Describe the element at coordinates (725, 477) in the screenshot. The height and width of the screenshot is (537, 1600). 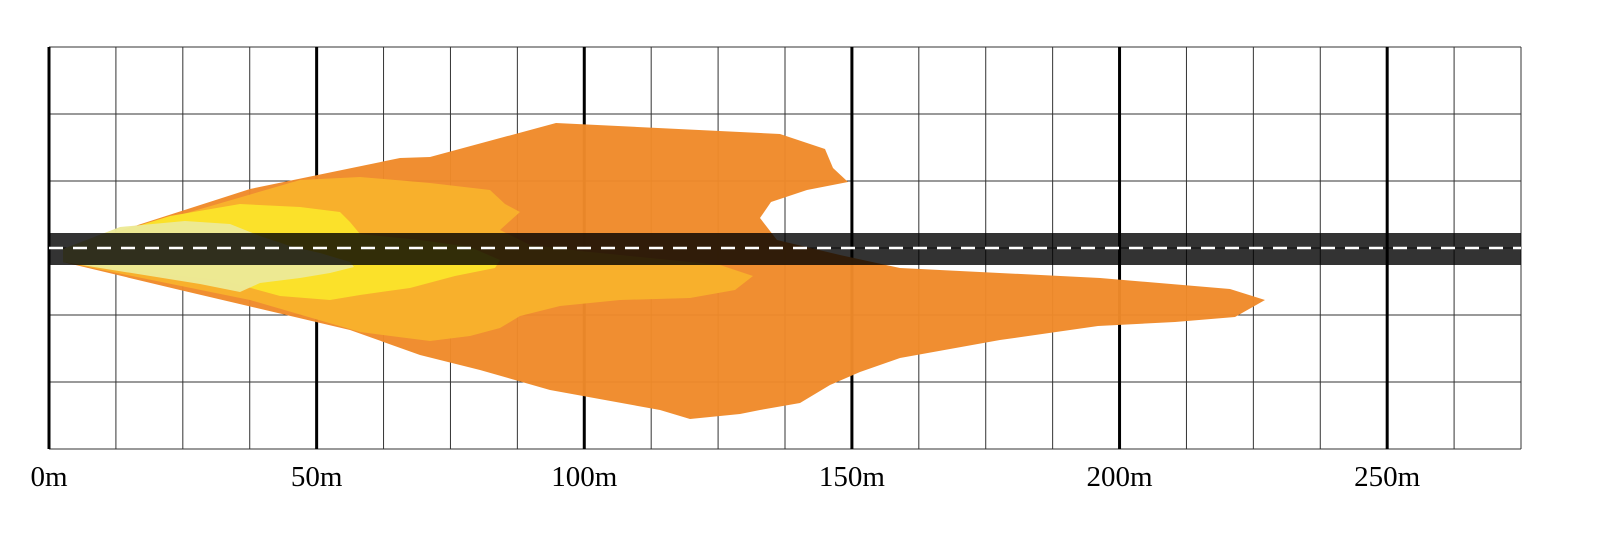
I see `x-axis-tick-labels: 0m 50m 100m 150m 200m 250m` at that location.